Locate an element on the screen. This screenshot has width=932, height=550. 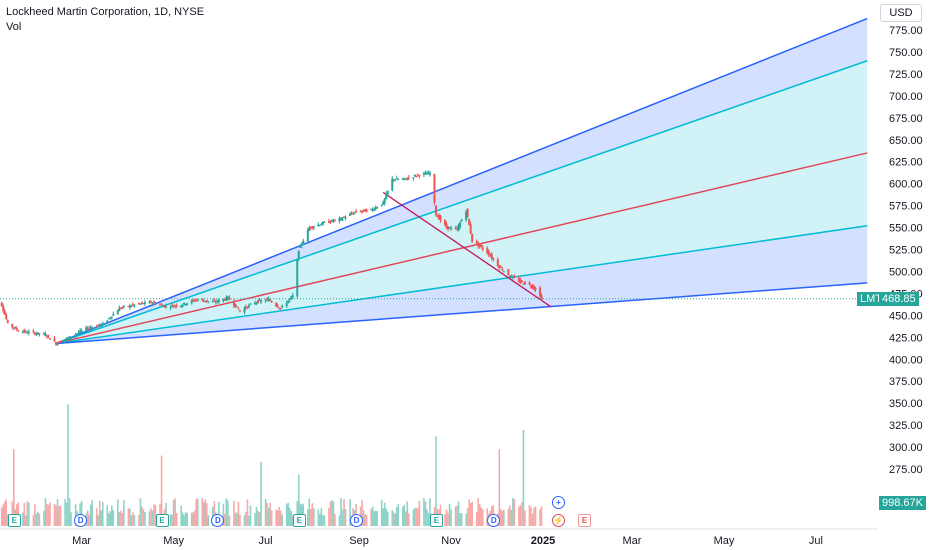
y-tick-label: 700.00 is located at coordinates (906, 97).